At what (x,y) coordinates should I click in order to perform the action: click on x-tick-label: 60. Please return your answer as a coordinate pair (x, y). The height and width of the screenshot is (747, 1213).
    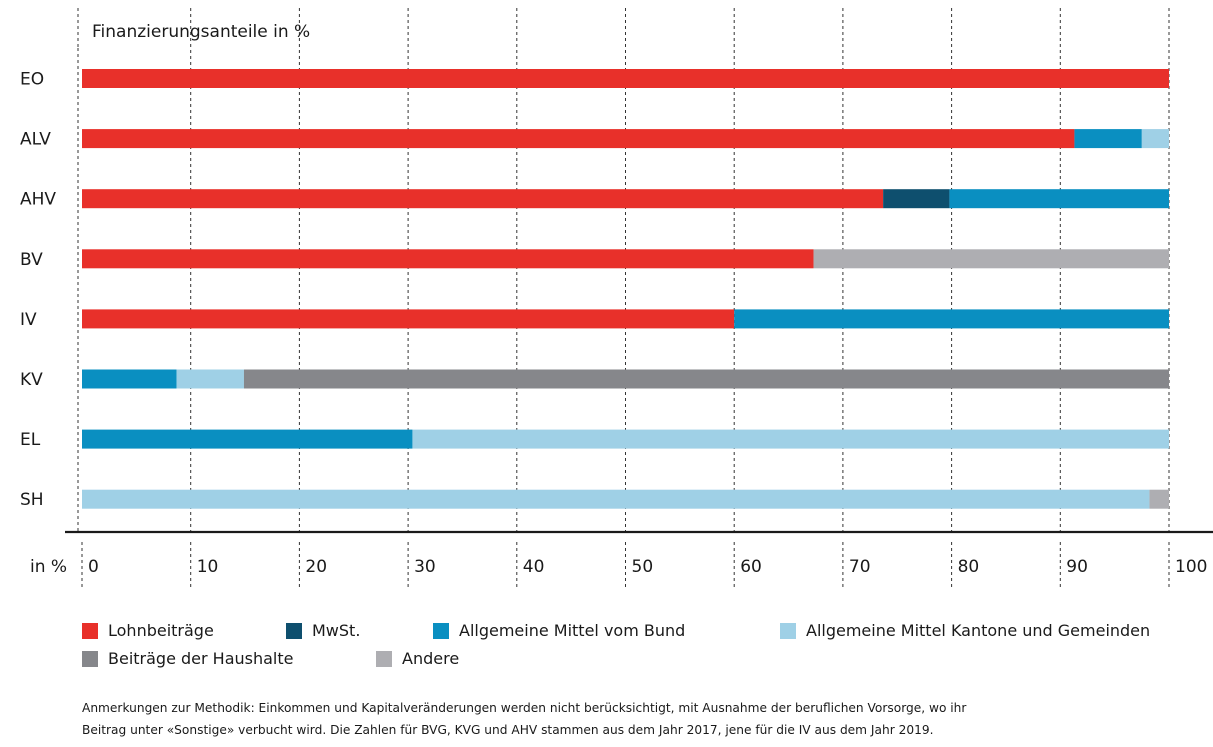
    Looking at the image, I should click on (751, 567).